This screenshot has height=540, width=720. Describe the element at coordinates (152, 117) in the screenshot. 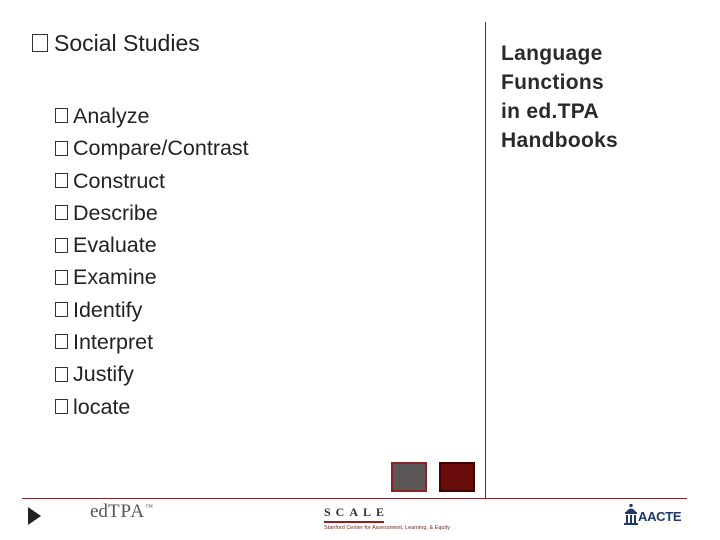

I see `list-item: Analyze` at that location.